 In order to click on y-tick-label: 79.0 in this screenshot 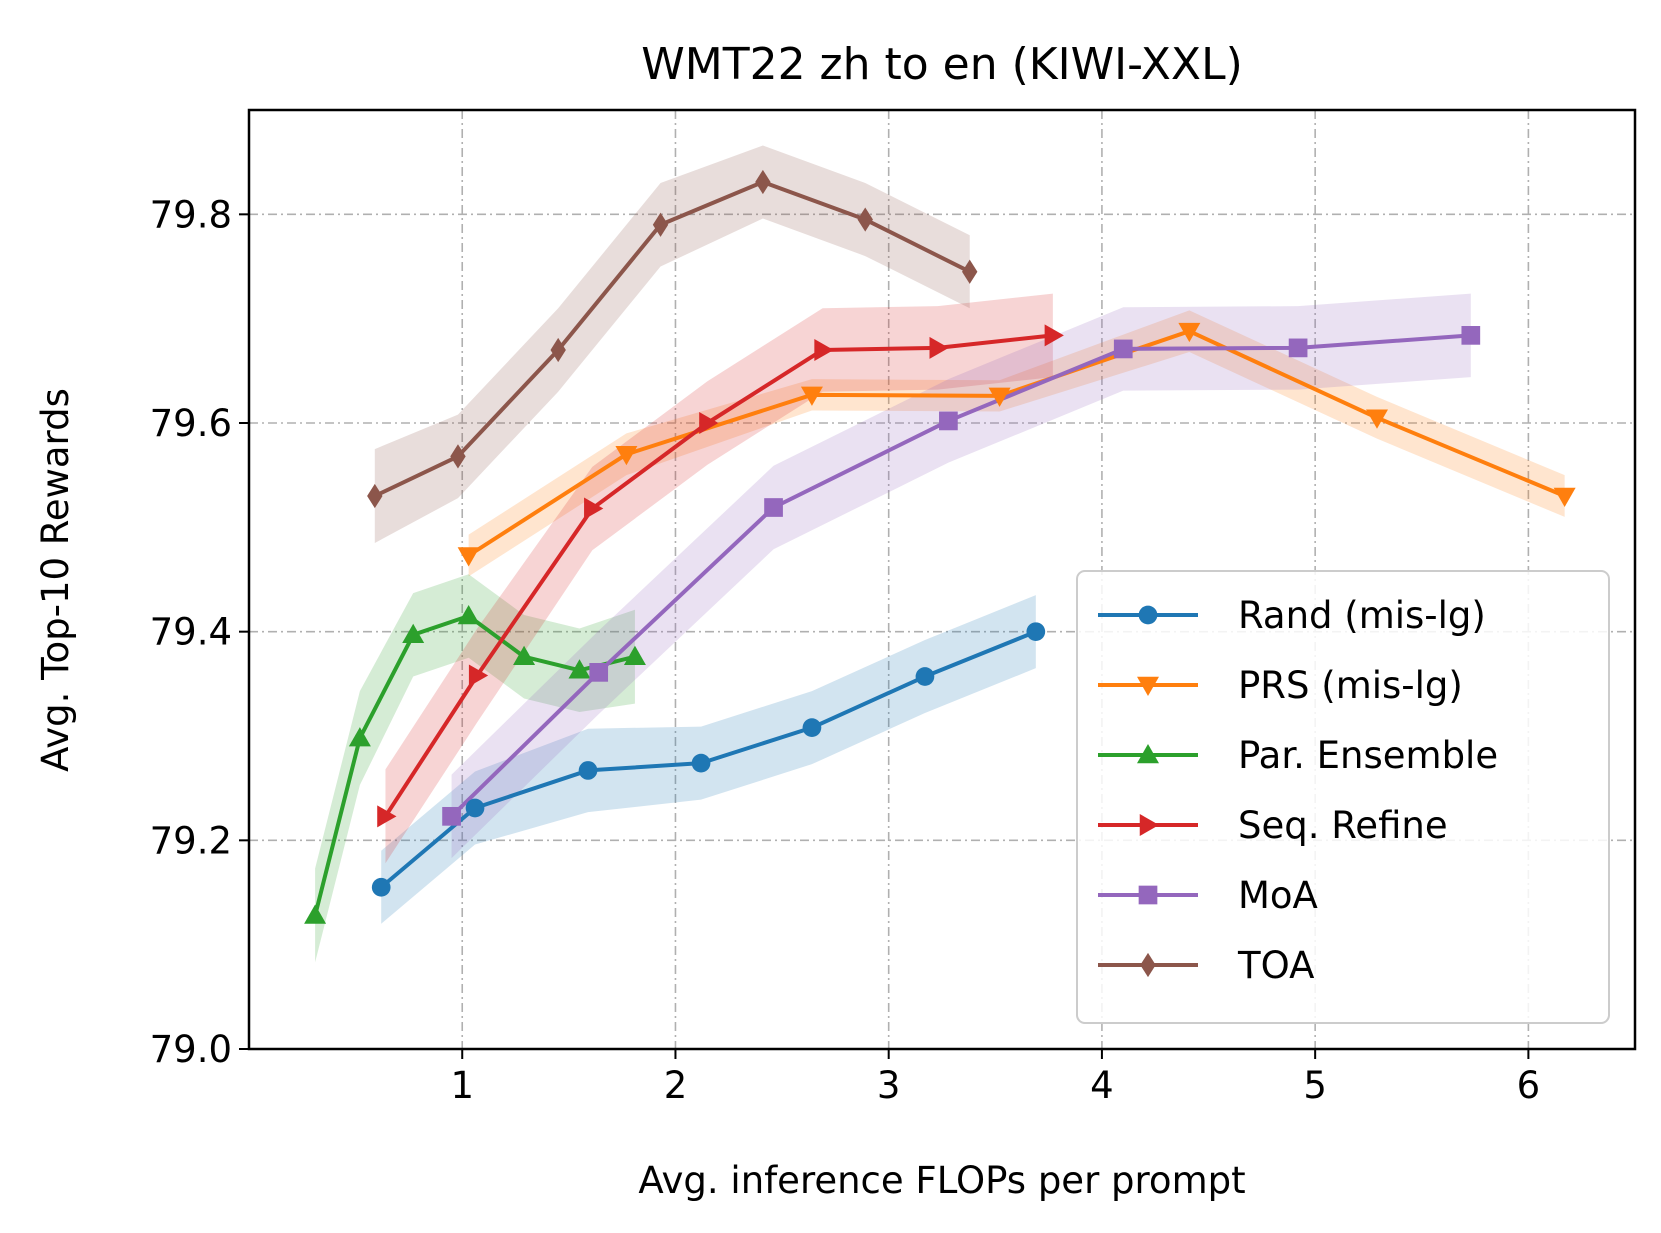, I will do `click(191, 1049)`.